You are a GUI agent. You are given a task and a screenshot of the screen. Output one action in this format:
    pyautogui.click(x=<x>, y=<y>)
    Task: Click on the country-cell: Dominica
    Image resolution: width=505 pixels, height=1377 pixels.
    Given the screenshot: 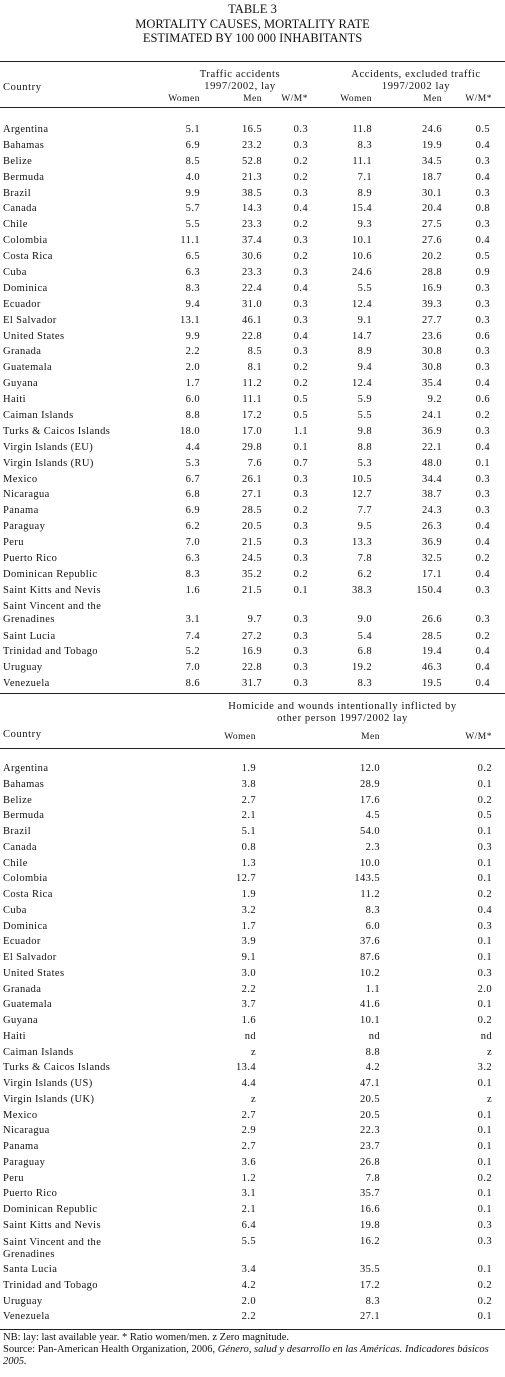 What is the action you would take?
    pyautogui.click(x=25, y=926)
    